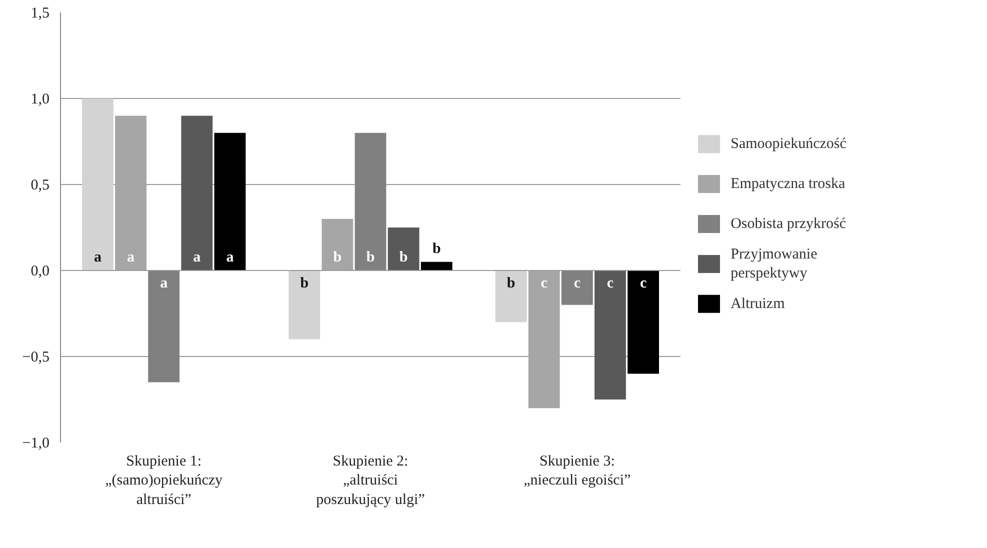 The width and height of the screenshot is (987, 548). What do you see at coordinates (36, 444) in the screenshot?
I see `y-tick-label: −1,0` at bounding box center [36, 444].